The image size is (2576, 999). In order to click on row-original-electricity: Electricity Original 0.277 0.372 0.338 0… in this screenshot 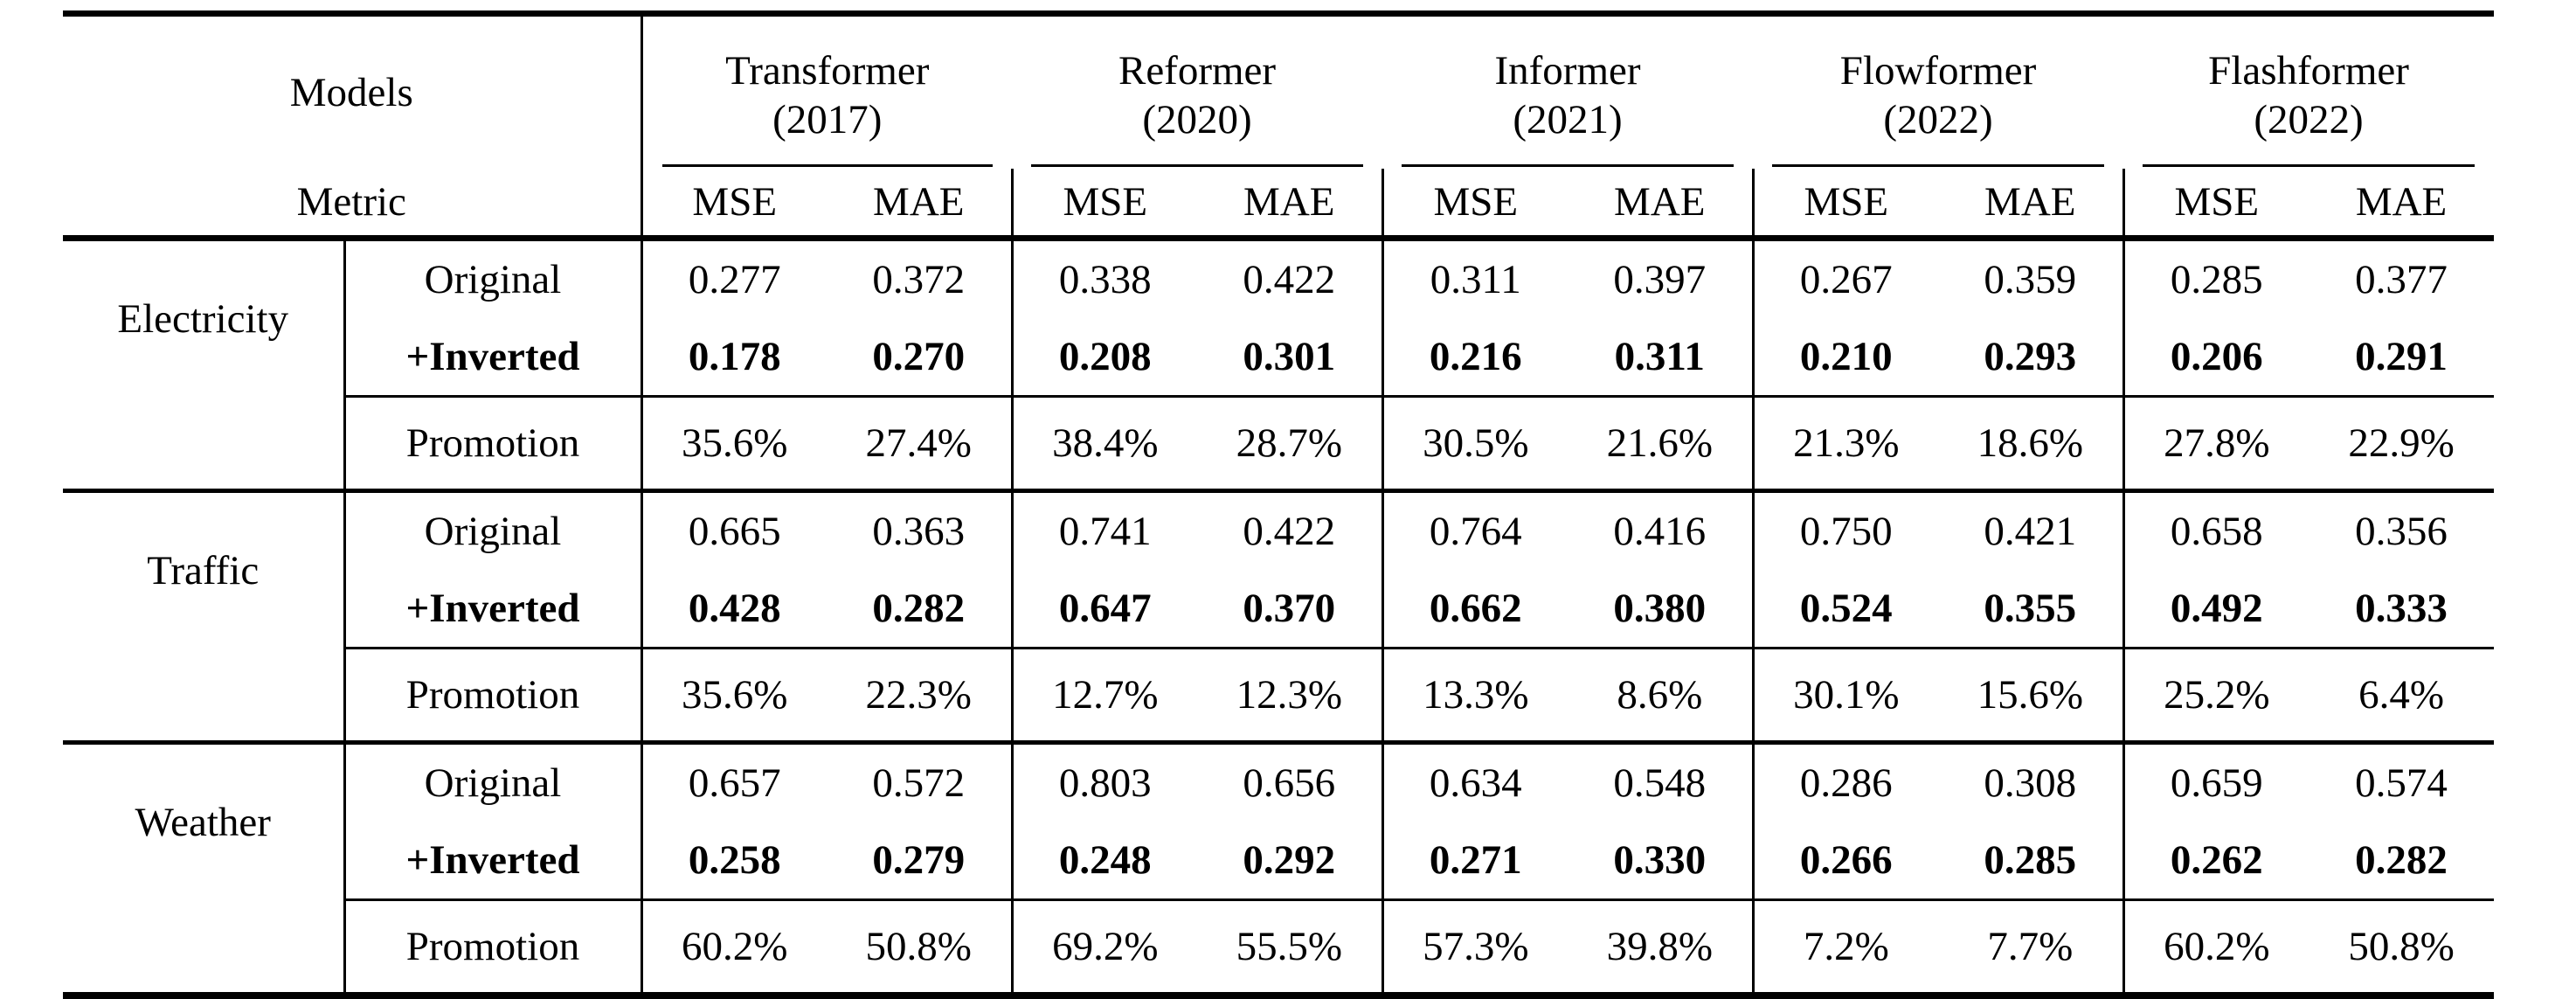, I will do `click(1278, 290)`.